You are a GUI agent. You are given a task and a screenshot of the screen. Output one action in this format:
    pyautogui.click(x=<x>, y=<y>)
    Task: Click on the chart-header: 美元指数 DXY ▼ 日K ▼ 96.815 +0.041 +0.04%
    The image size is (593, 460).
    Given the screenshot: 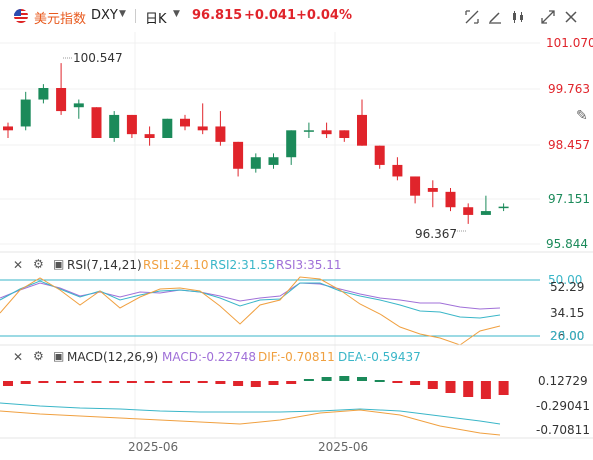 What is the action you would take?
    pyautogui.click(x=296, y=16)
    